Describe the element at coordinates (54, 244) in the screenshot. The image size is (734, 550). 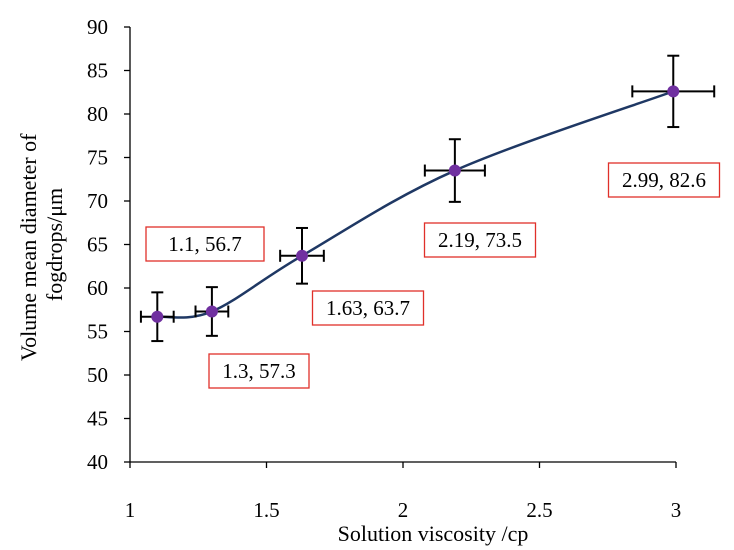
I see `y-axis-title-line-2: fogdrops/μm` at that location.